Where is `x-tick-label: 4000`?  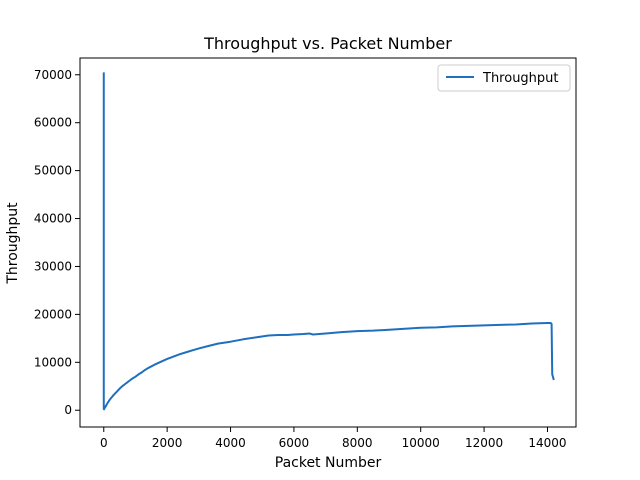
x-tick-label: 4000 is located at coordinates (230, 443).